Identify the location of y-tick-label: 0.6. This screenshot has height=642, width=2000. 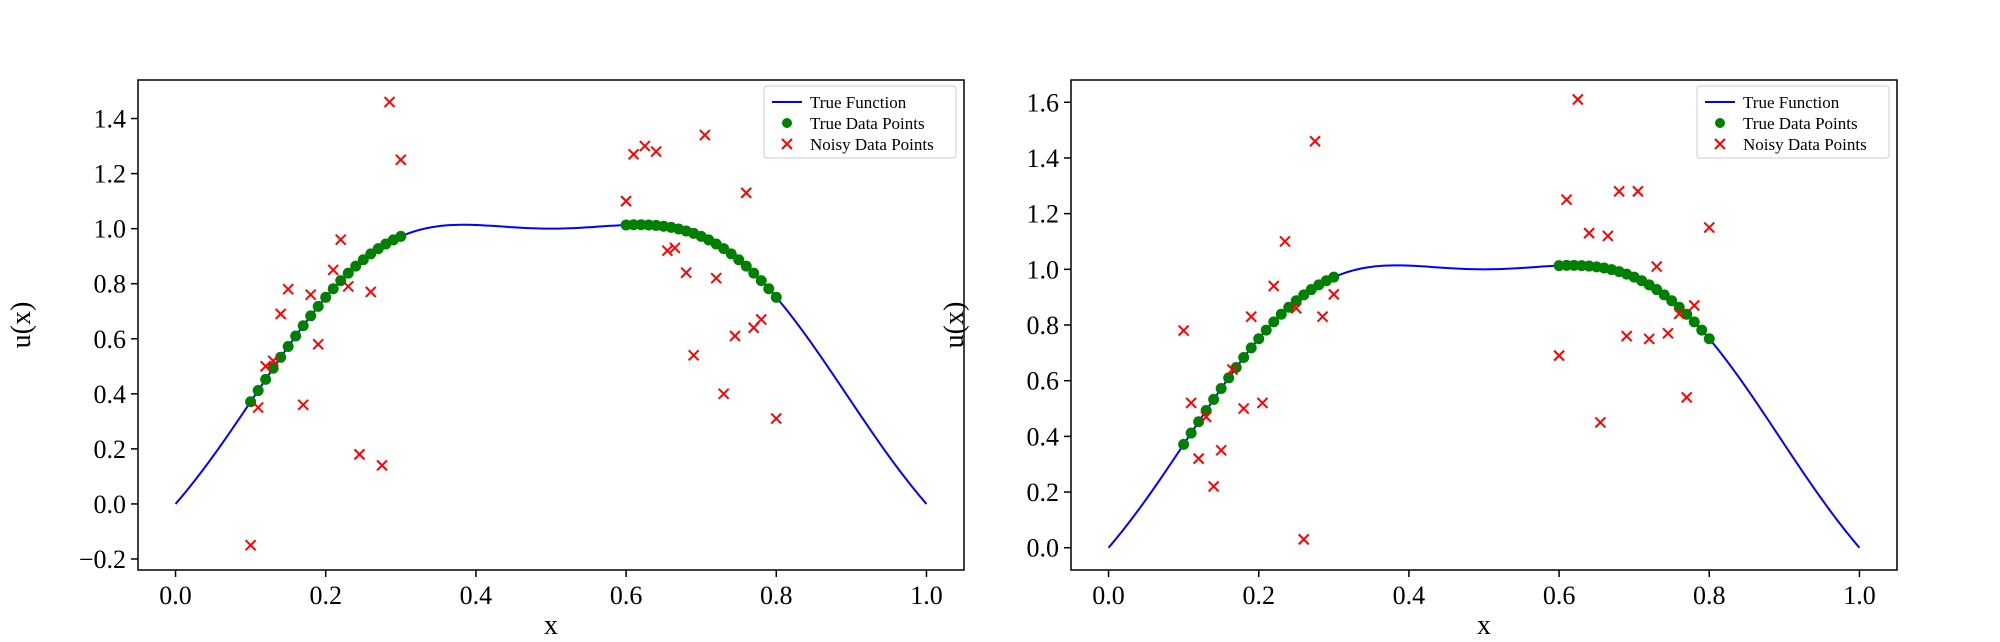
(110, 339).